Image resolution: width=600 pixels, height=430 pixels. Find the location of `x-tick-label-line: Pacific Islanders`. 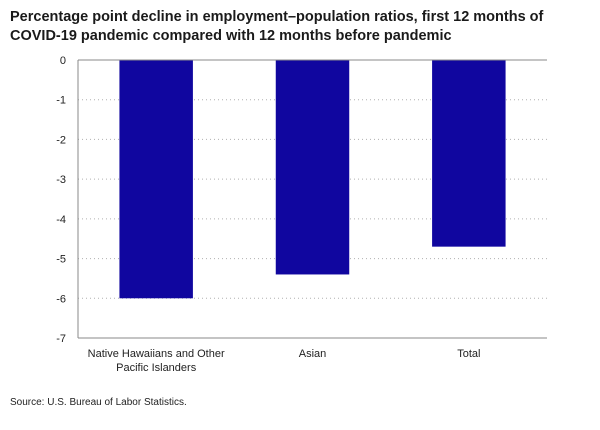

x-tick-label-line: Pacific Islanders is located at coordinates (156, 368).